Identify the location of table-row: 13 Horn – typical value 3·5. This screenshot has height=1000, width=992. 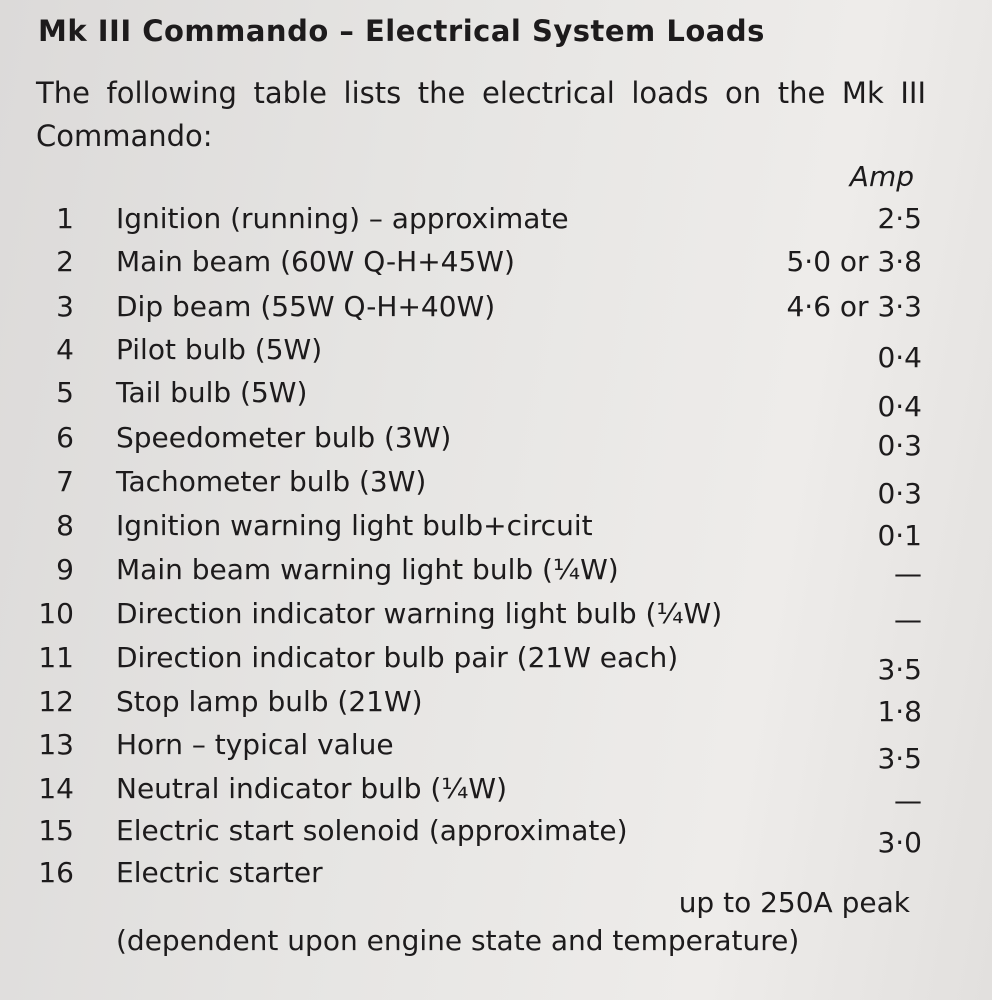
(496, 751).